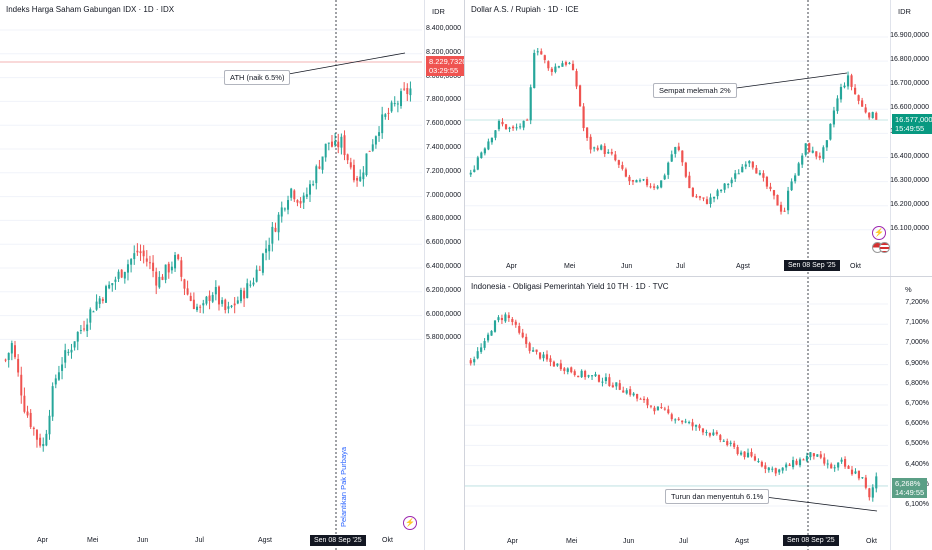 The height and width of the screenshot is (550, 932). Describe the element at coordinates (917, 383) in the screenshot. I see `y-tick-label: 6,800%` at that location.